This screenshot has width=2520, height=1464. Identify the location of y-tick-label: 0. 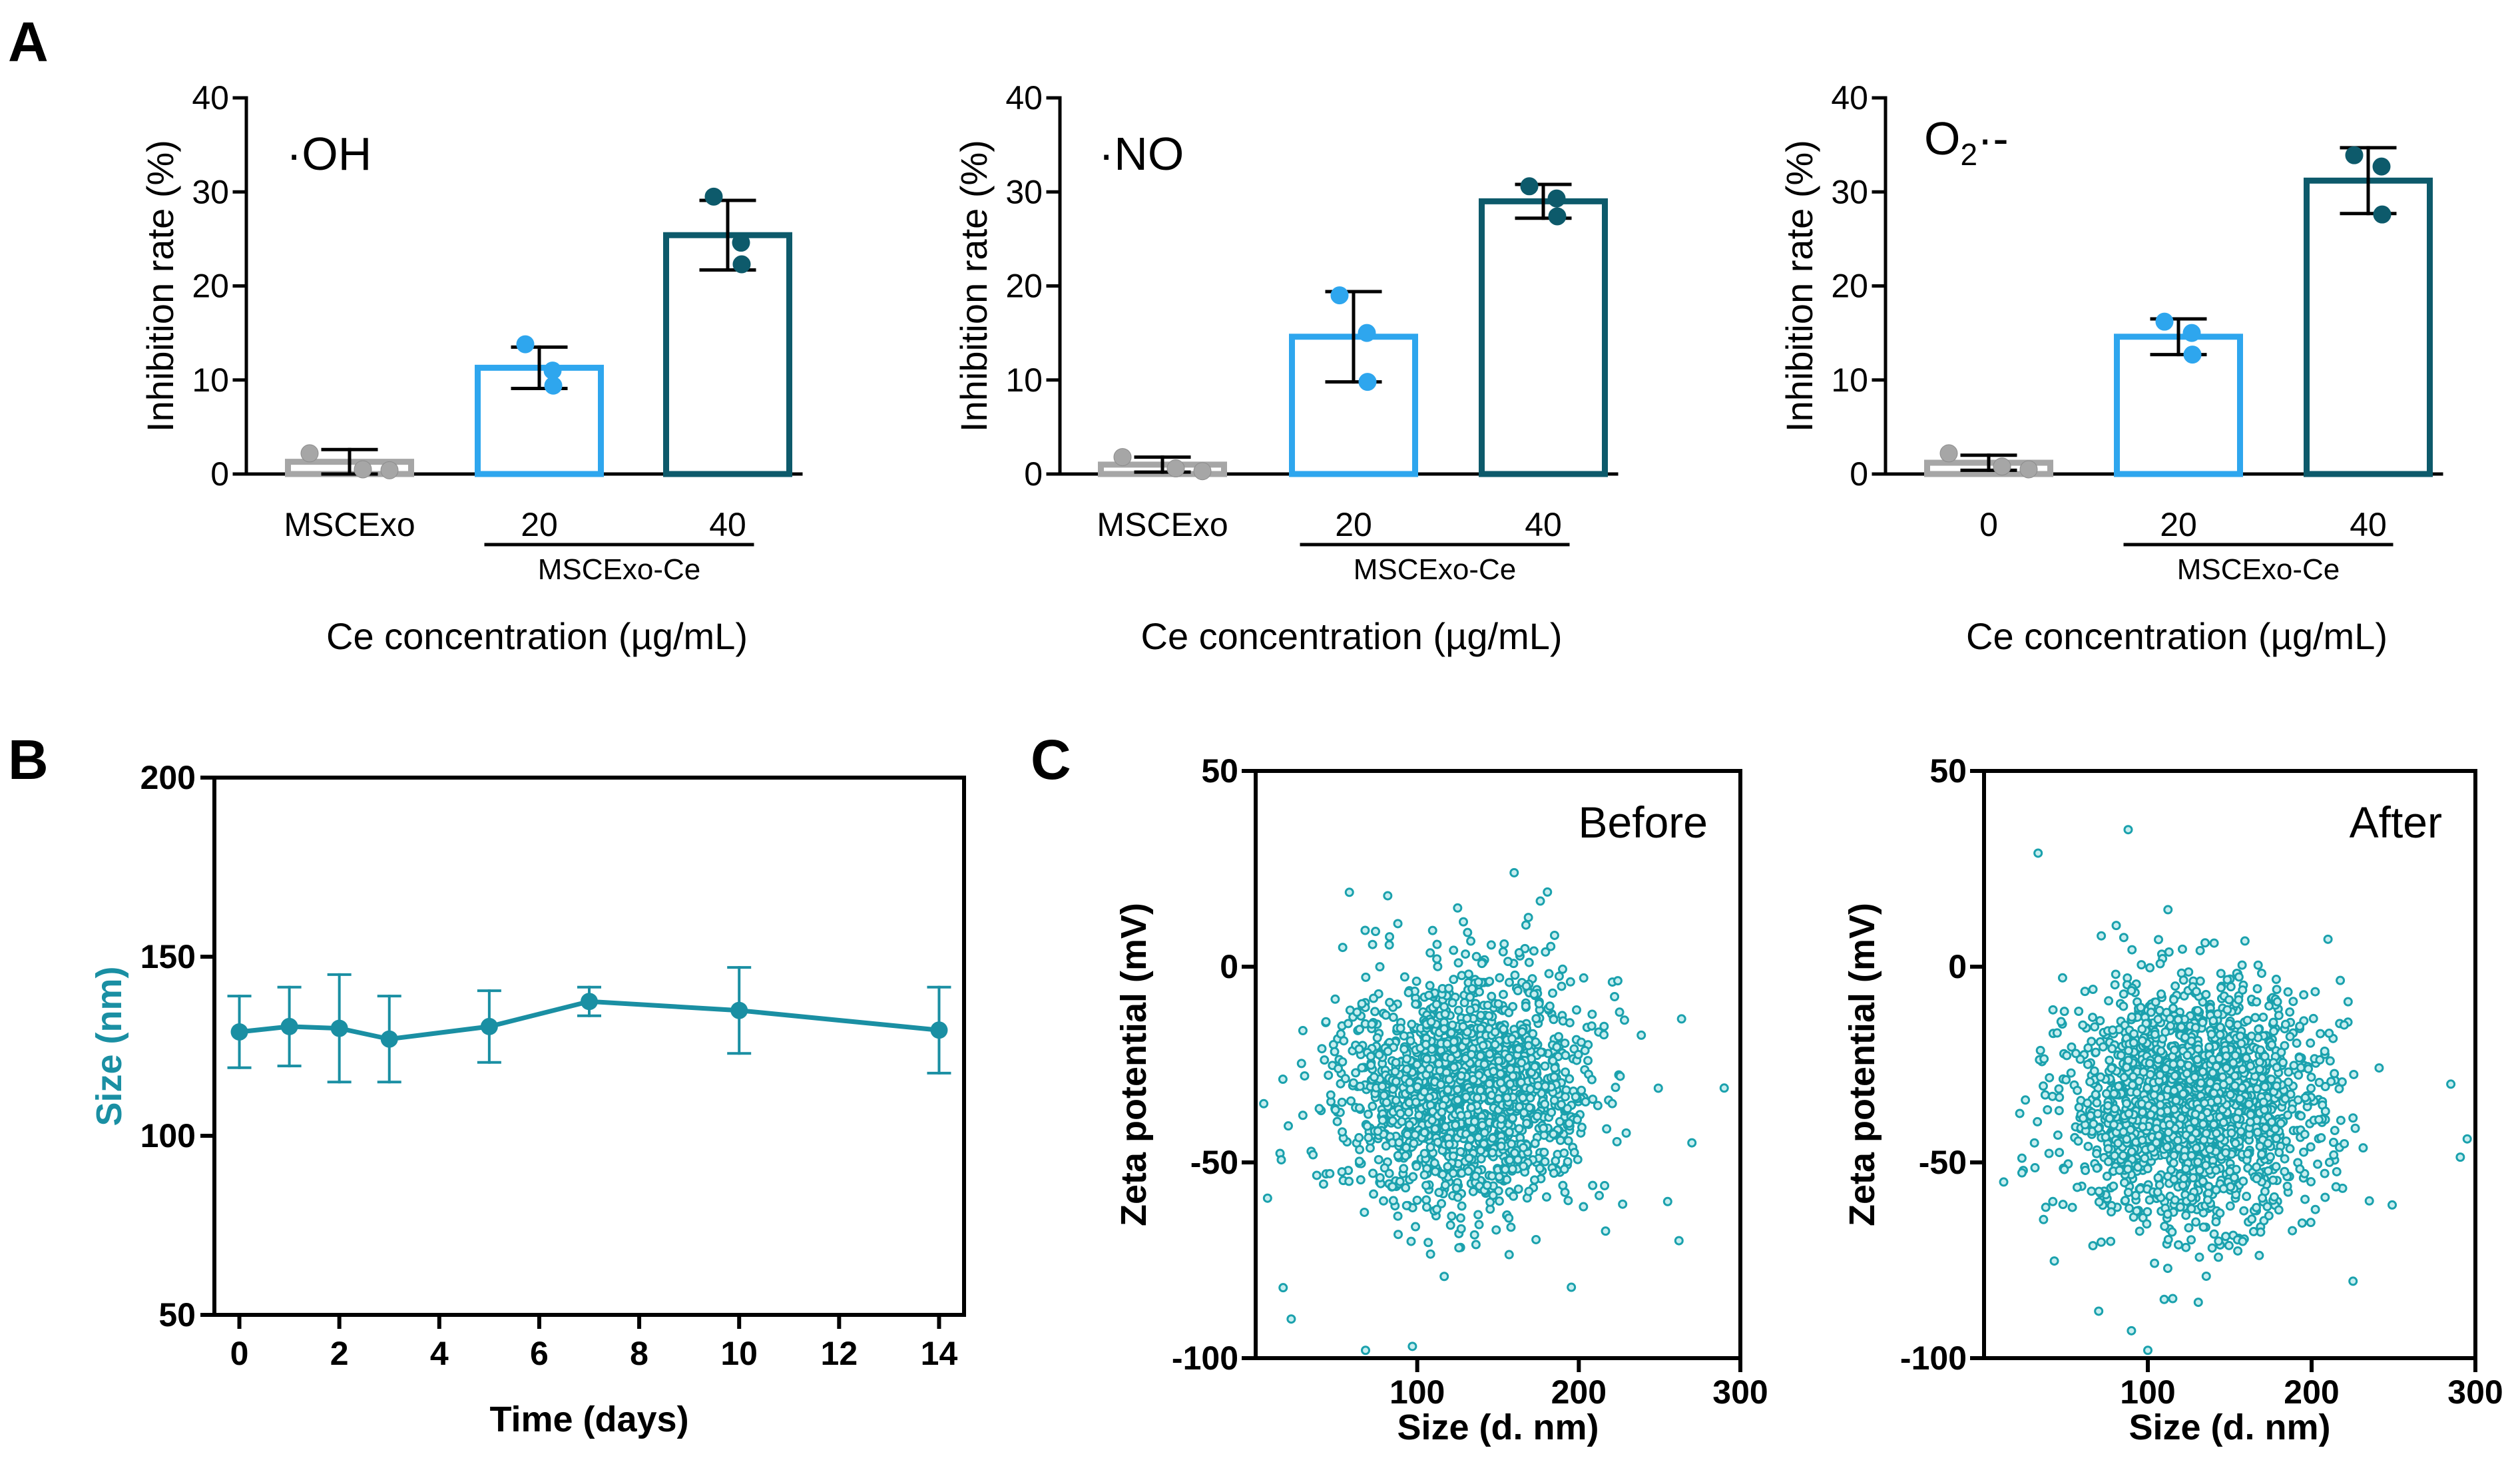
(1033, 474).